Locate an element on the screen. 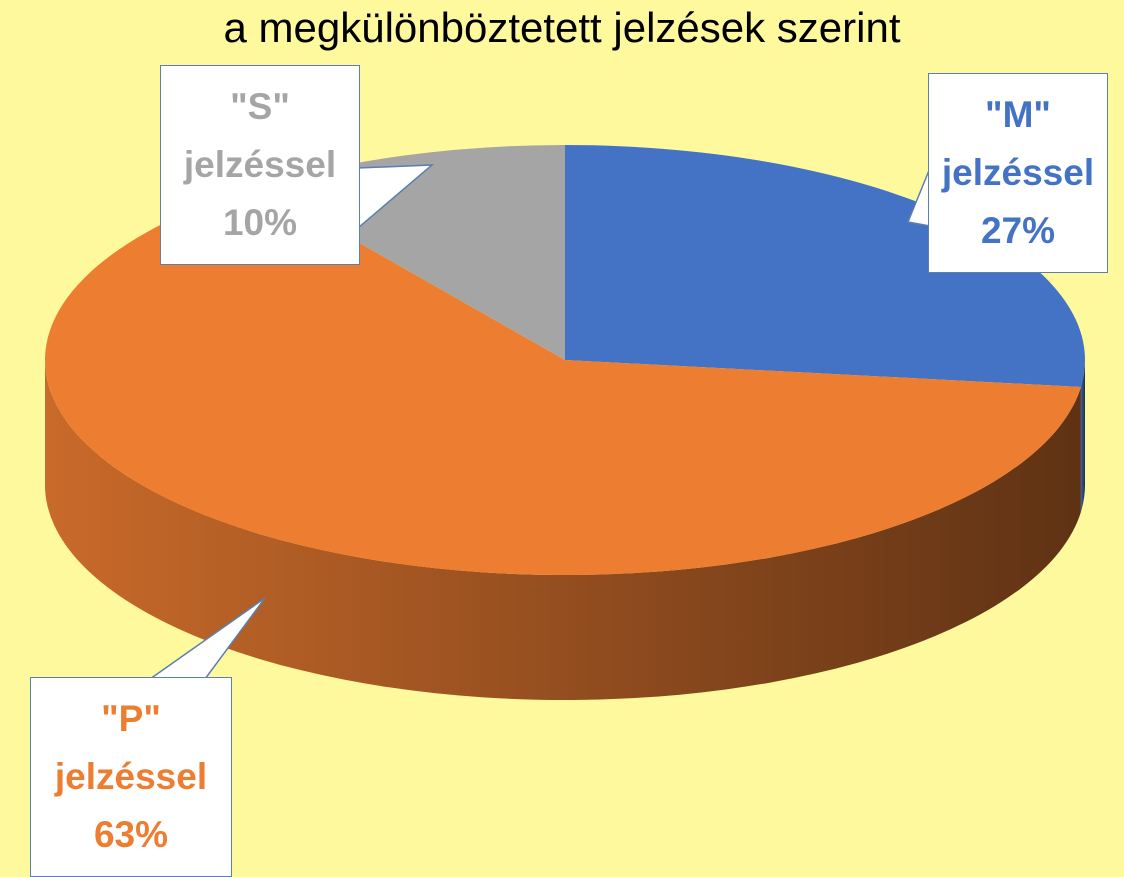 This screenshot has width=1124, height=877. chart-title: a megkülönböztetett jelzések szerint is located at coordinates (562, 27).